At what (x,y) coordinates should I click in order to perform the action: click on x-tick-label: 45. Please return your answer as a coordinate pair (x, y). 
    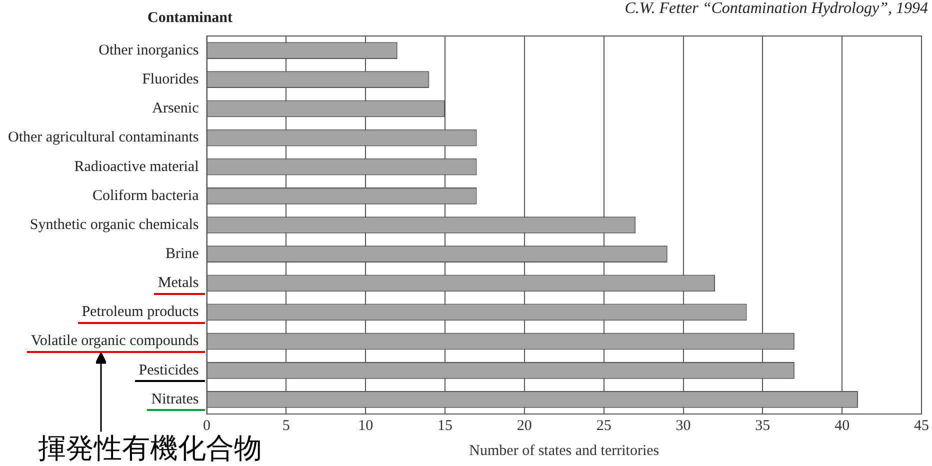
    Looking at the image, I should click on (921, 426).